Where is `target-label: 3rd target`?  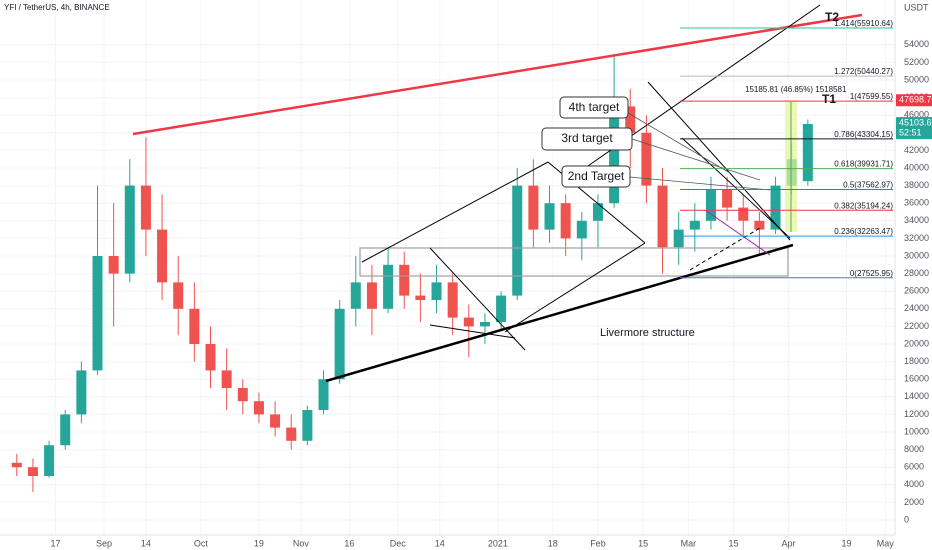
target-label: 3rd target is located at coordinates (587, 138).